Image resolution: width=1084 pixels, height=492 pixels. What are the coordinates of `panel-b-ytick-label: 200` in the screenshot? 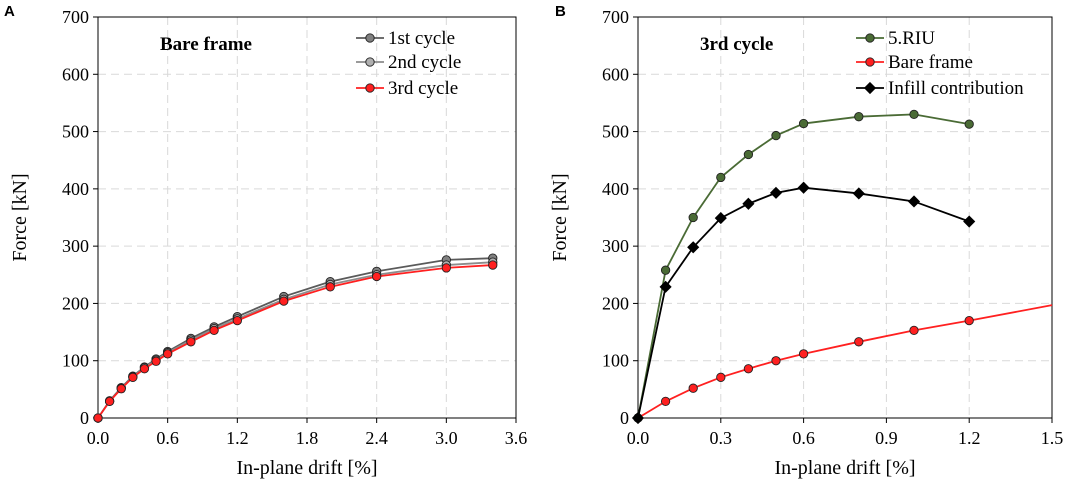 It's located at (615, 303).